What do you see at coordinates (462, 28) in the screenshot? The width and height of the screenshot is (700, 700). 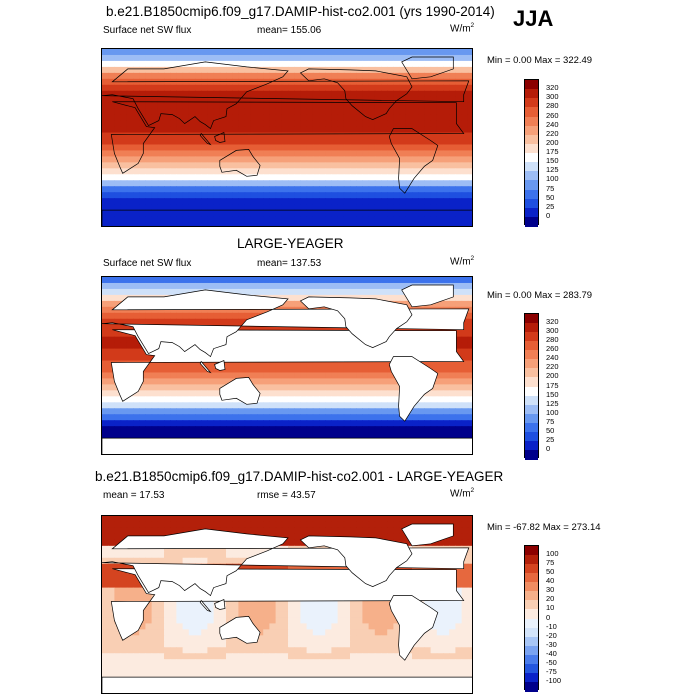 I see `panel-1-units: W/m2` at bounding box center [462, 28].